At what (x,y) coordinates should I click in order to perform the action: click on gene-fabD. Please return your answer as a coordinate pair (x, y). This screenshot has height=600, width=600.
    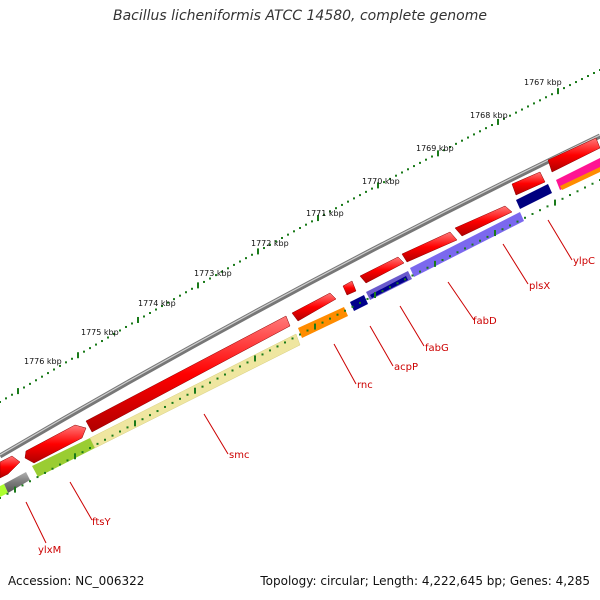
    Looking at the image, I should click on (467, 244).